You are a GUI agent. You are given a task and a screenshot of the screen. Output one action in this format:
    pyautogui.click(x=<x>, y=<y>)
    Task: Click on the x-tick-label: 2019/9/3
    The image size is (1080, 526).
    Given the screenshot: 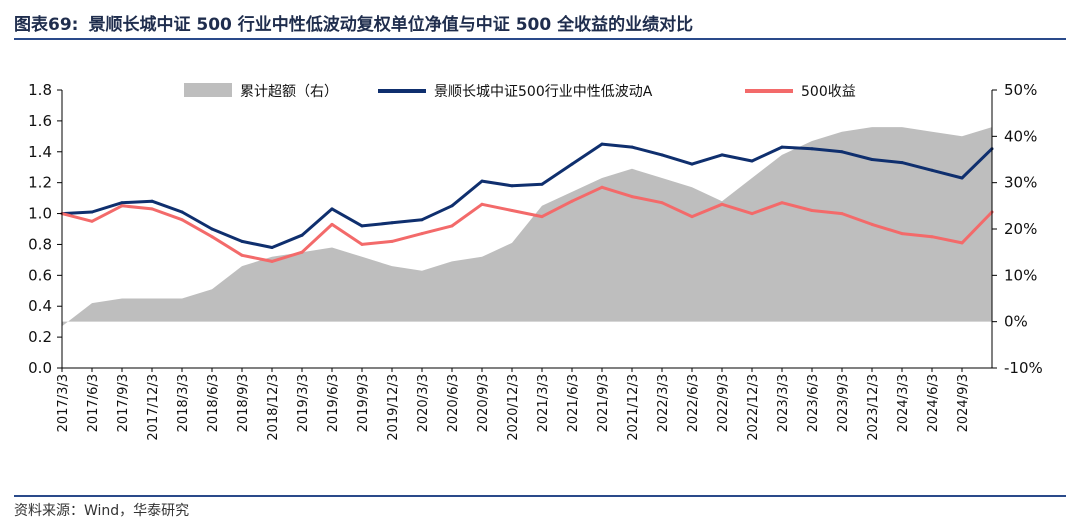 What is the action you would take?
    pyautogui.click(x=363, y=403)
    